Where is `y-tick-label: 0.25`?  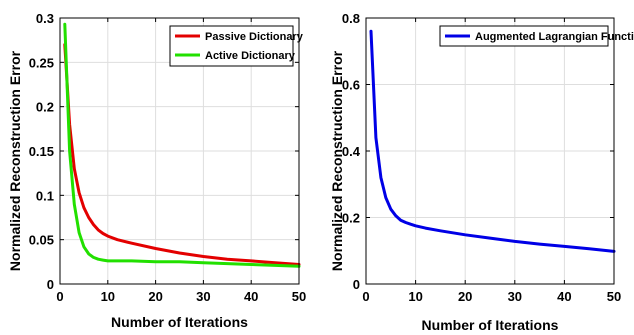
y-tick-label: 0.25 is located at coordinates (41, 62).